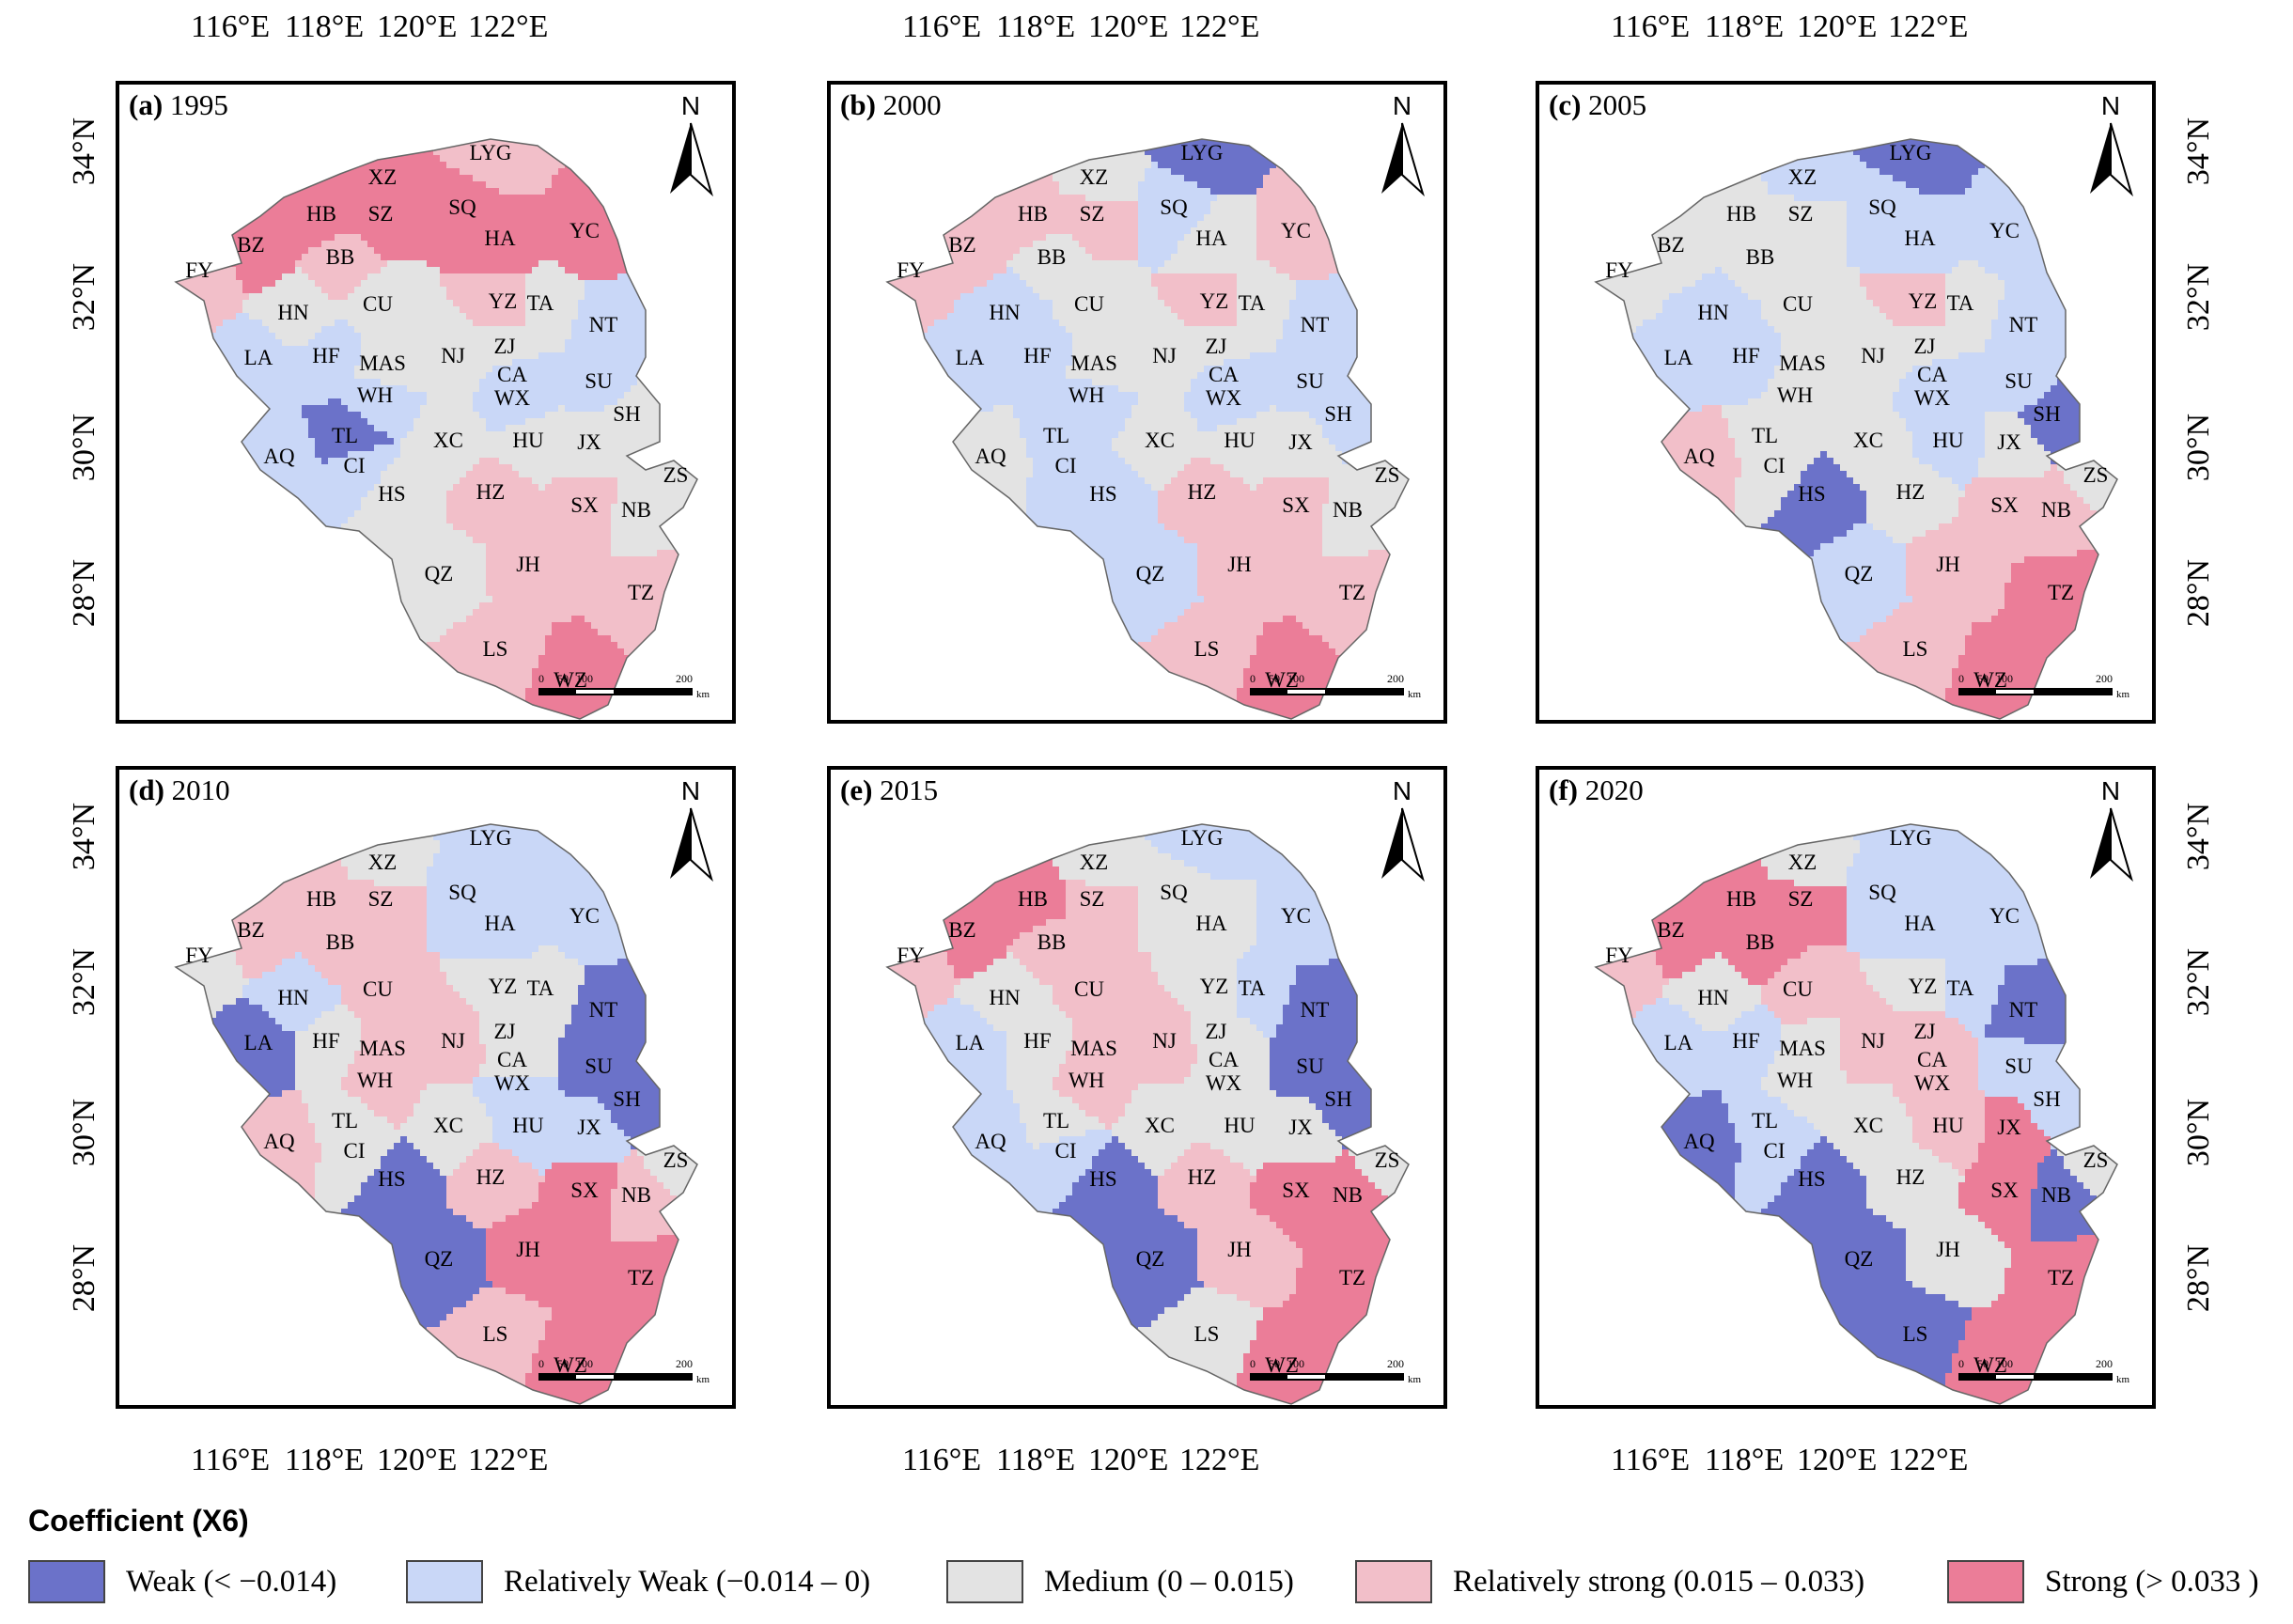 This screenshot has height=1624, width=2293. Describe the element at coordinates (2061, 592) in the screenshot. I see `city-label: TZ` at that location.